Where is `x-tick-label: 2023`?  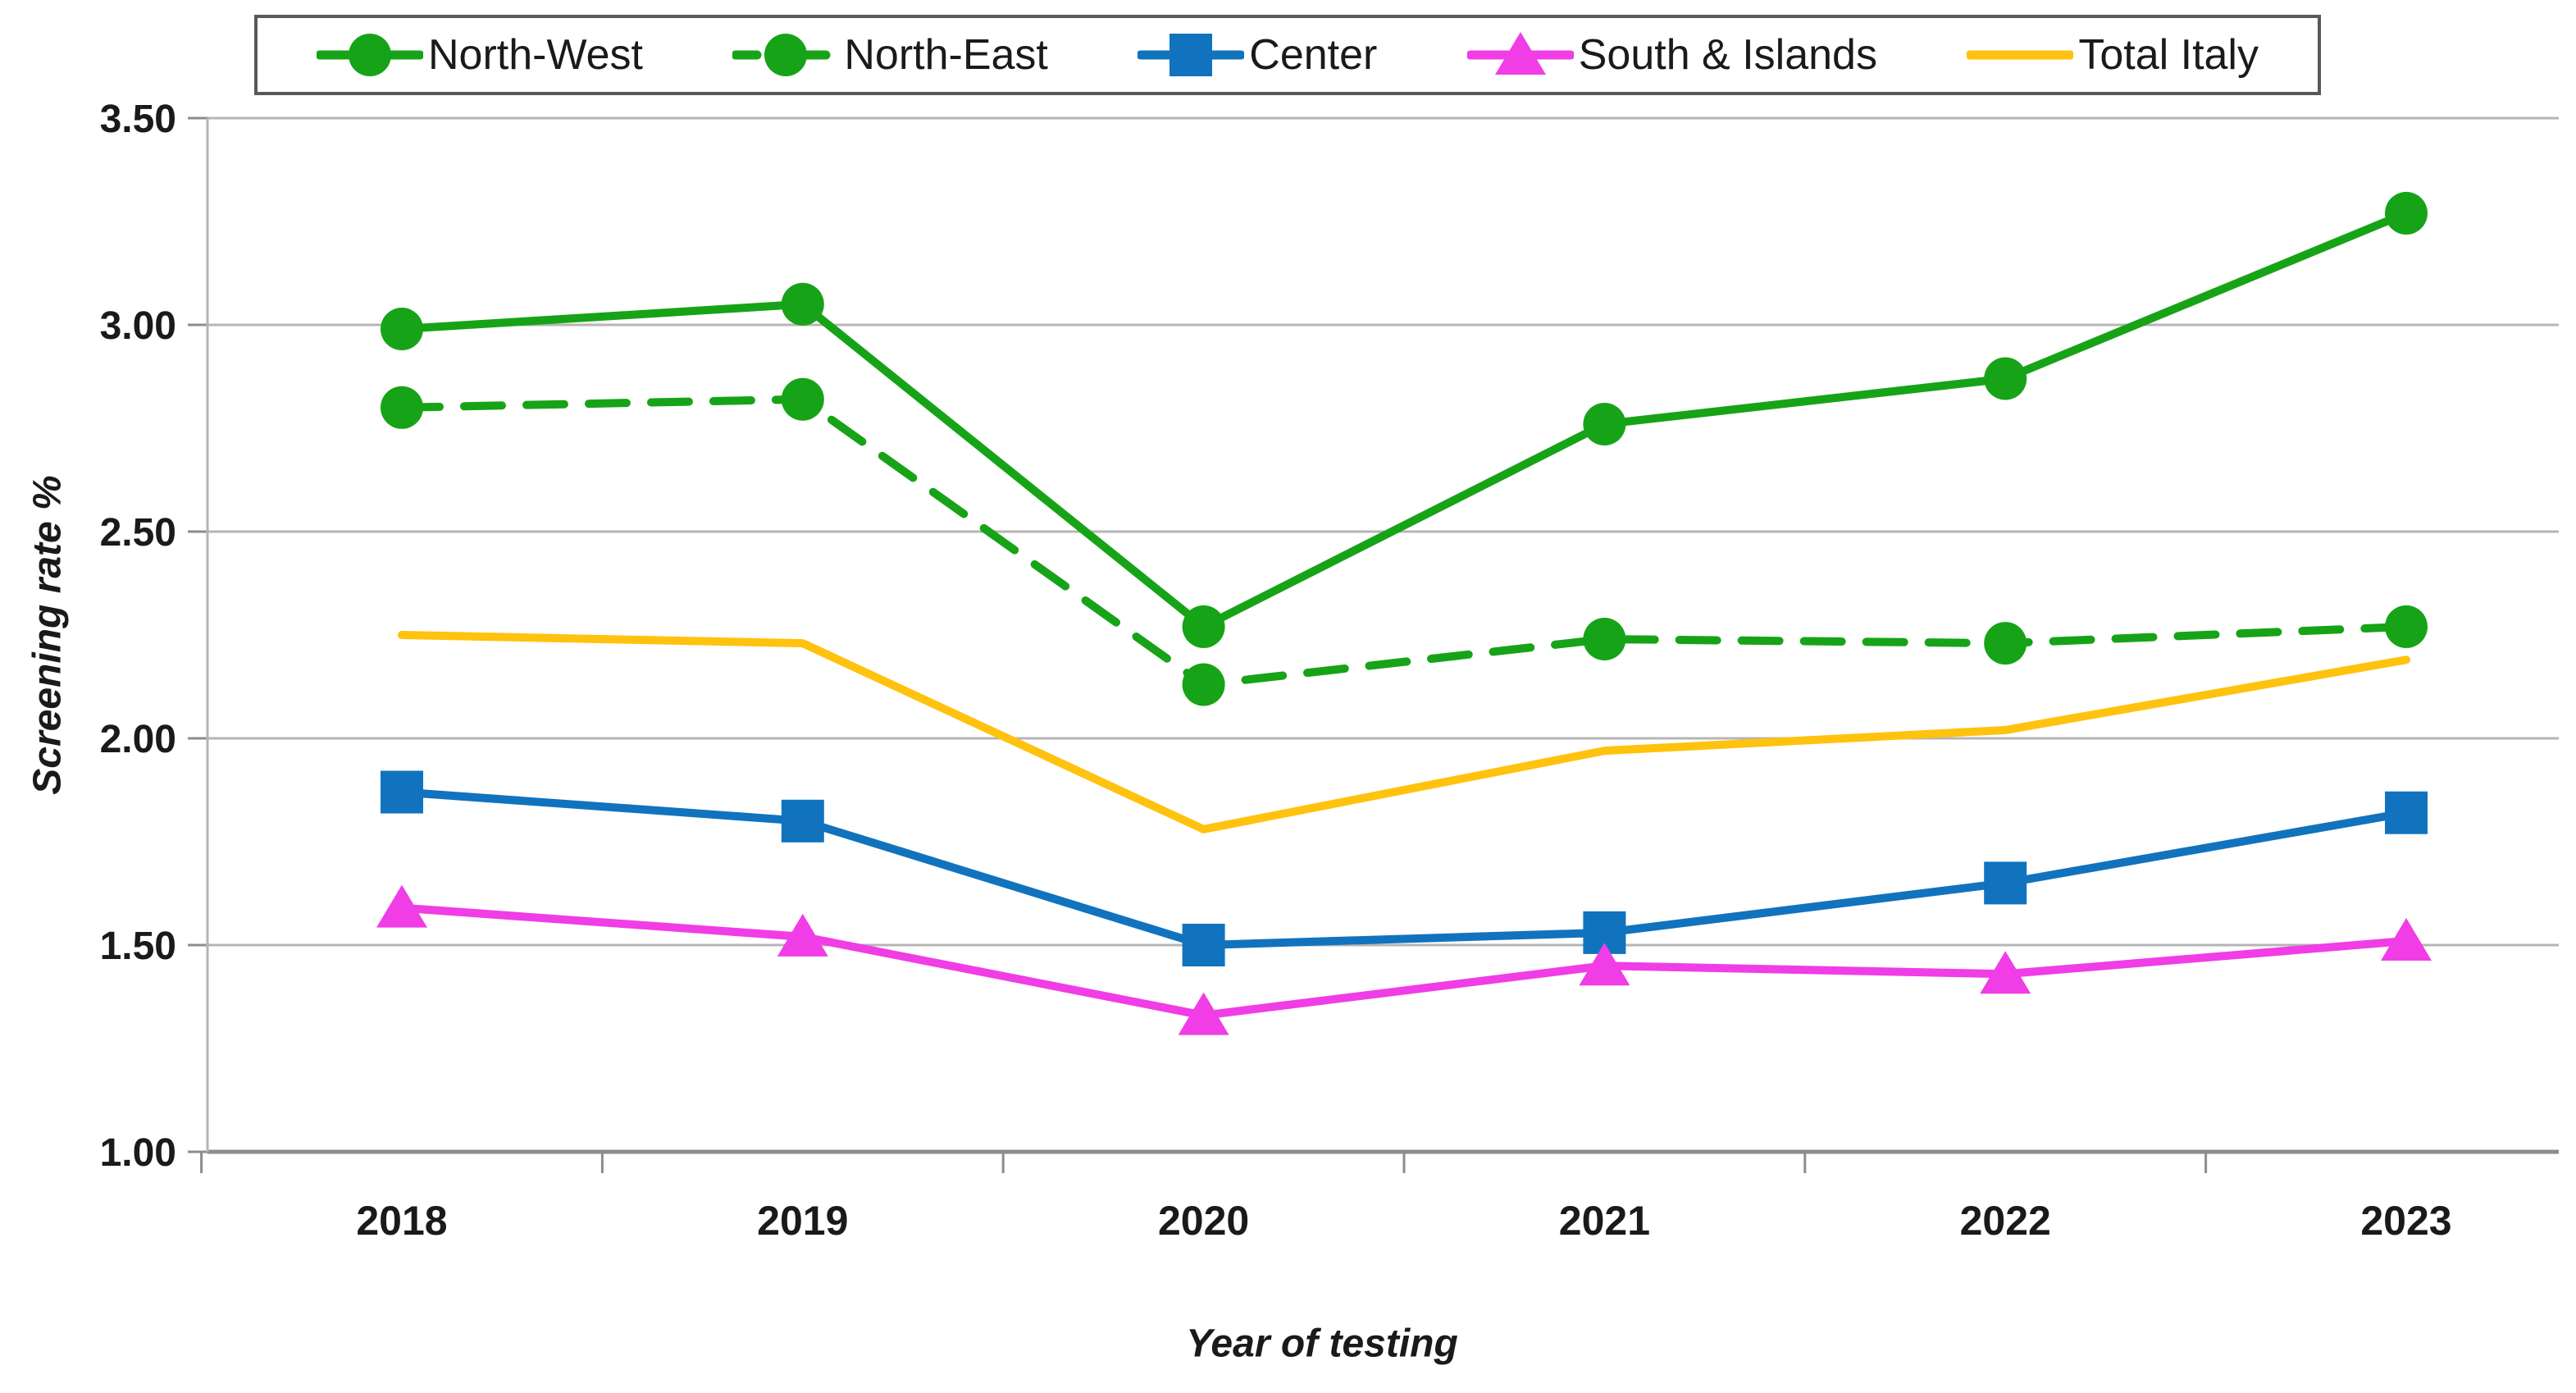 x-tick-label: 2023 is located at coordinates (2405, 1221).